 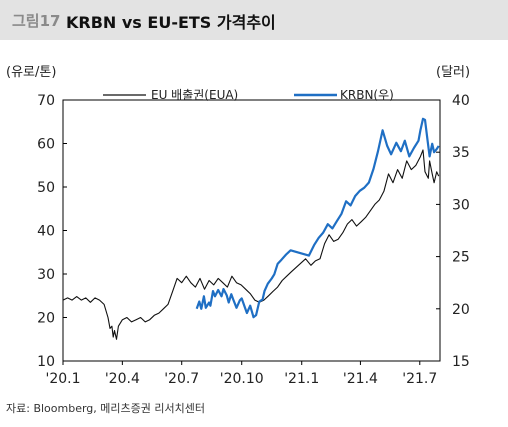 What do you see at coordinates (171, 22) in the screenshot?
I see `figure-title: KRBN vs EU-ETS 가격추이` at bounding box center [171, 22].